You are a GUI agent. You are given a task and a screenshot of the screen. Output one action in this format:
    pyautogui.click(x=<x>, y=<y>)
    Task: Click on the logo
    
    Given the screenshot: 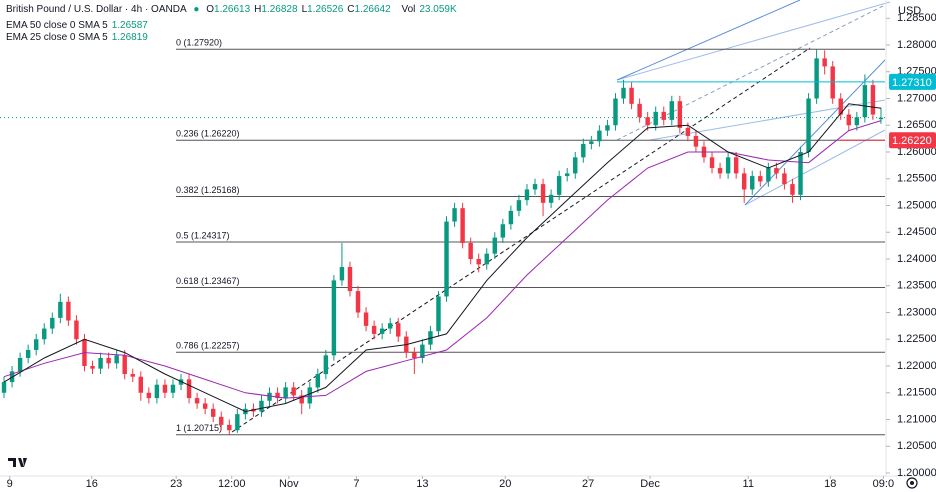 What is the action you would take?
    pyautogui.click(x=17, y=462)
    